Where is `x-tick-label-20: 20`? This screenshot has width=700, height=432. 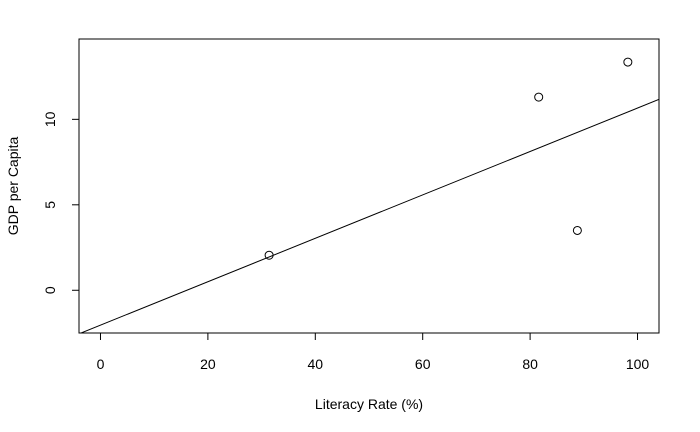
x-tick-label-20: 20 is located at coordinates (208, 364).